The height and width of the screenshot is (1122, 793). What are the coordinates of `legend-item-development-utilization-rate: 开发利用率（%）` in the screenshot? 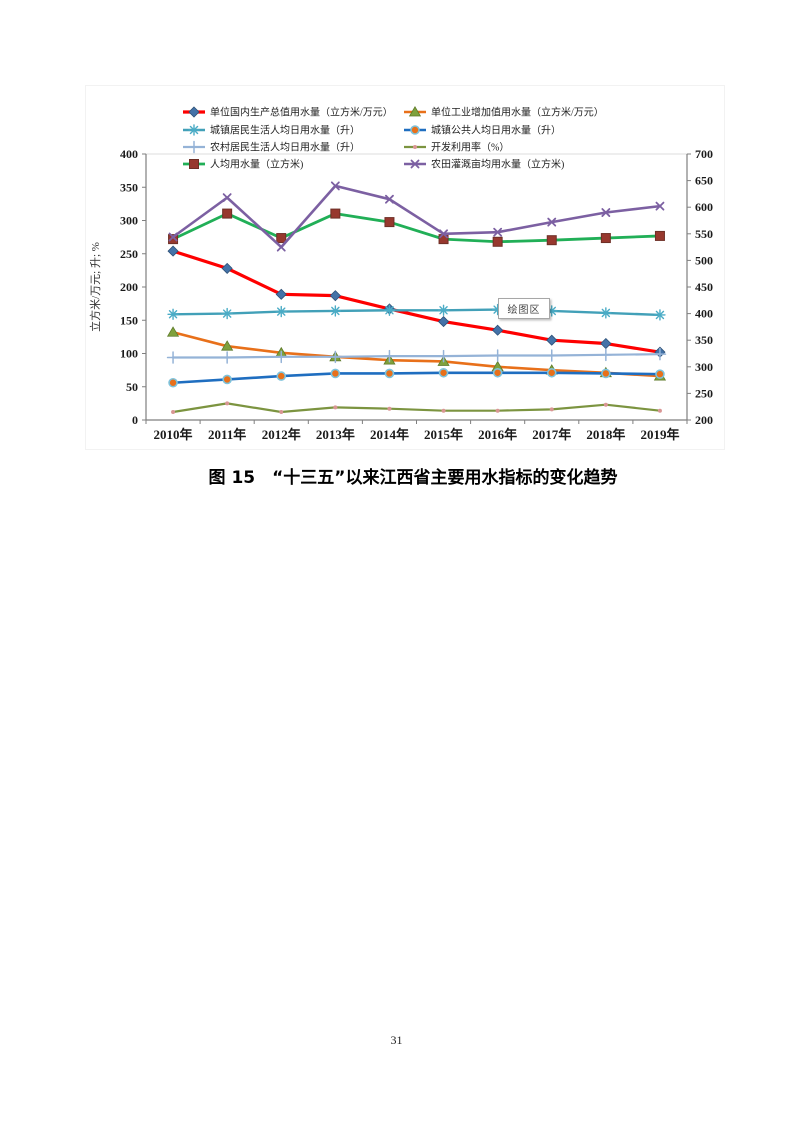 It's located at (456, 147).